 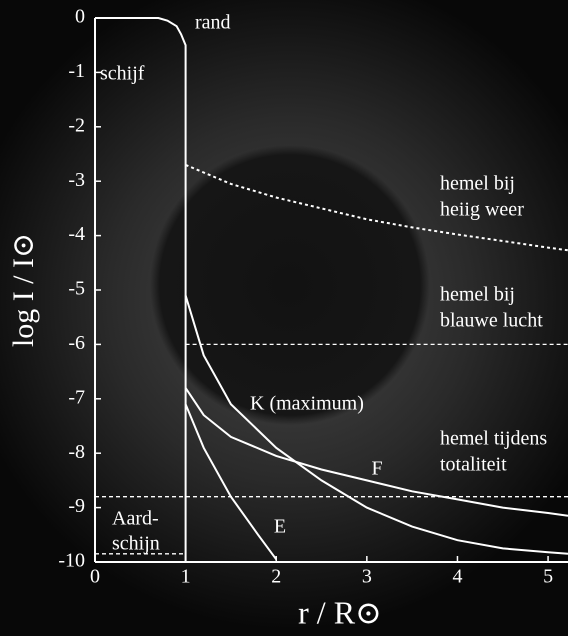 I want to click on series-label: E, so click(x=280, y=527).